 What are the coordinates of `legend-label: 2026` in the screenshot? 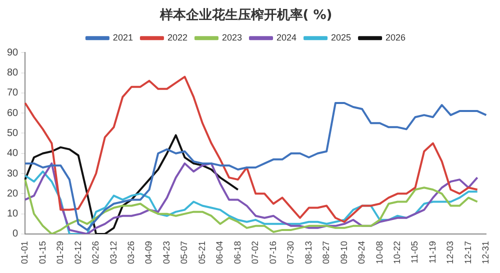 It's located at (396, 37).